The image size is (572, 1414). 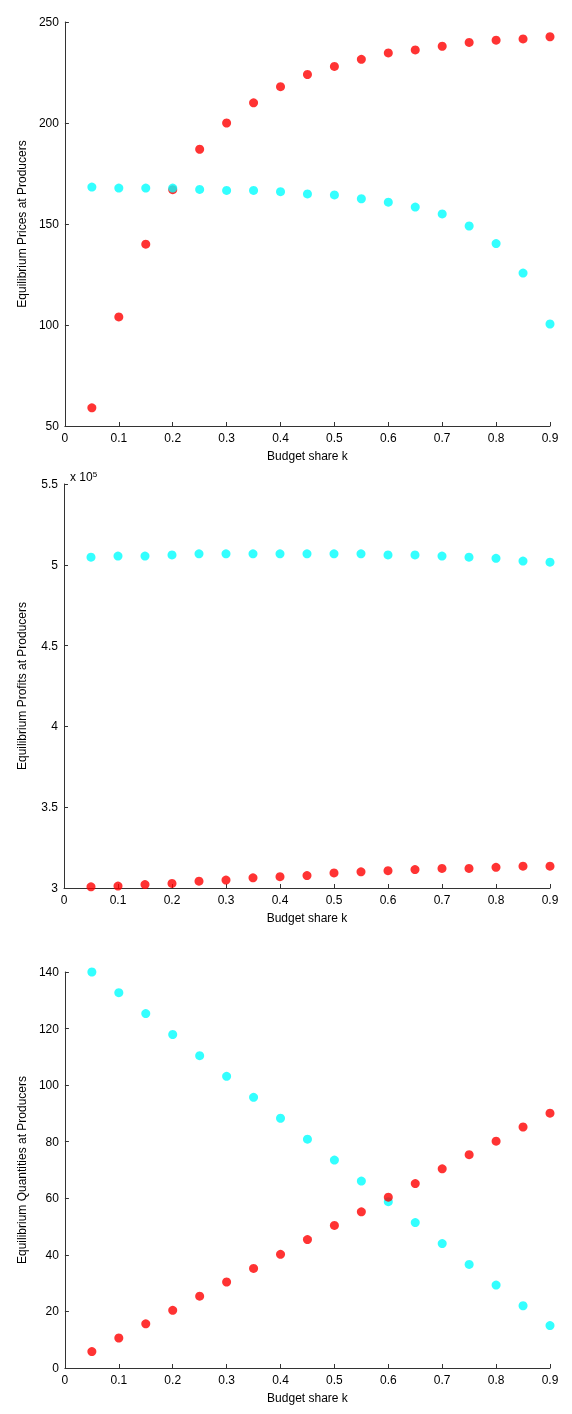 I want to click on y-tick-label: 5, so click(x=55, y=564).